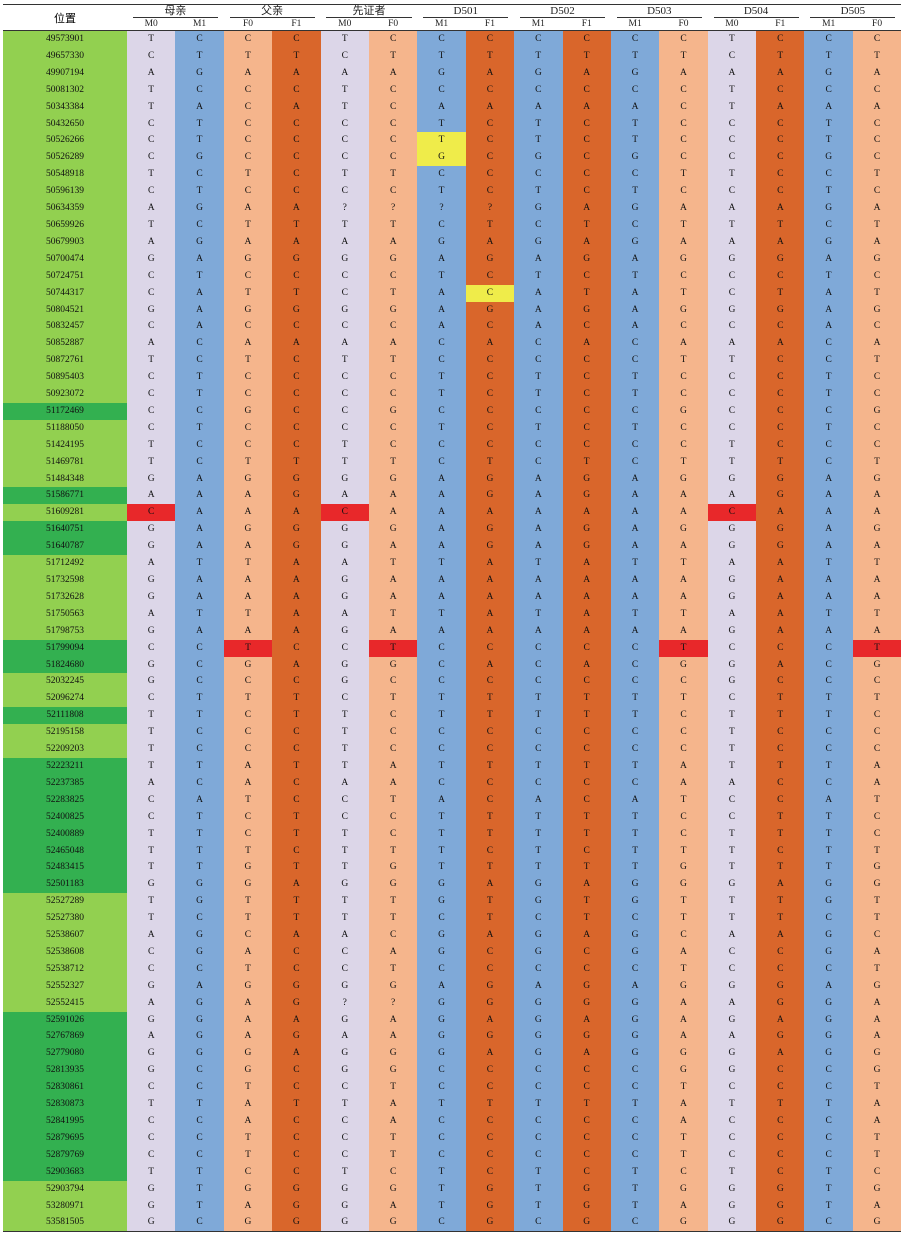 Image resolution: width=913 pixels, height=1244 pixels. Describe the element at coordinates (65, 208) in the screenshot. I see `position-cell: 50634359` at that location.